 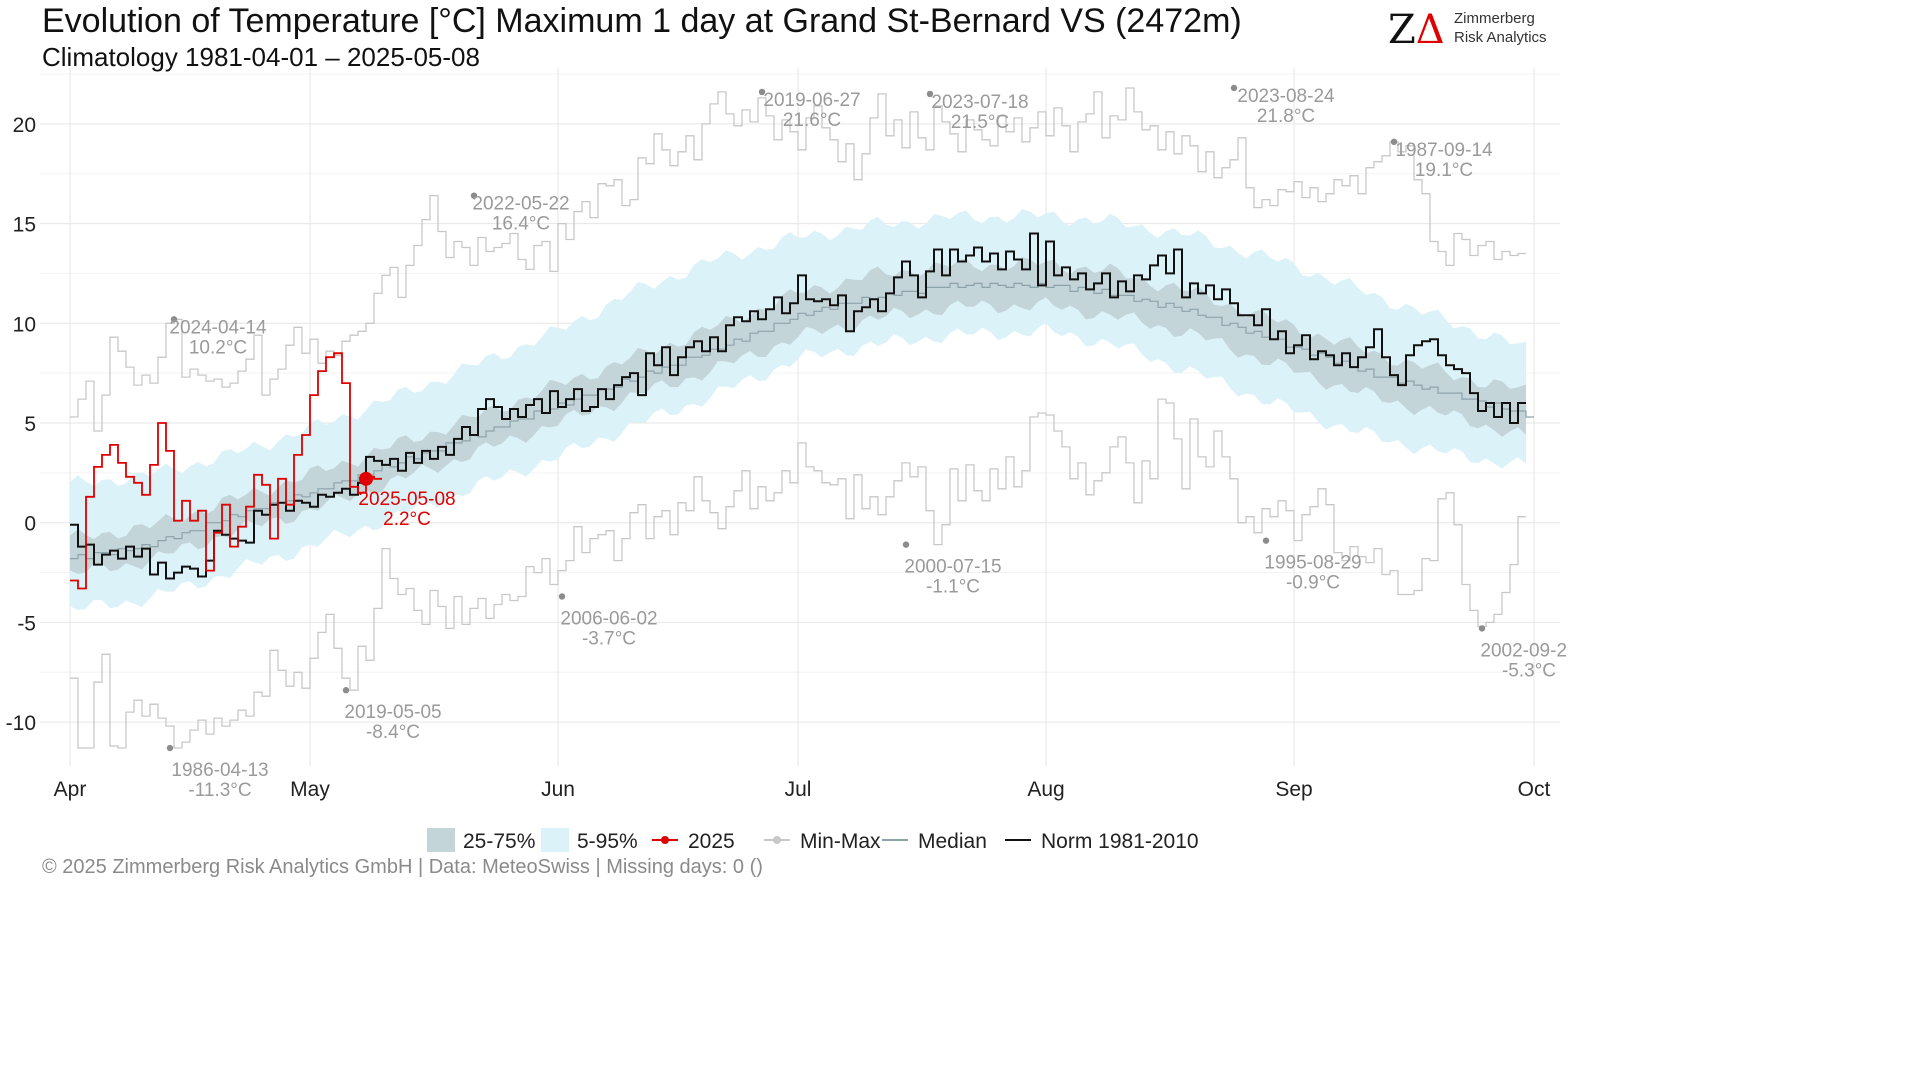 I want to click on y-tick-label: -10, so click(x=21, y=723).